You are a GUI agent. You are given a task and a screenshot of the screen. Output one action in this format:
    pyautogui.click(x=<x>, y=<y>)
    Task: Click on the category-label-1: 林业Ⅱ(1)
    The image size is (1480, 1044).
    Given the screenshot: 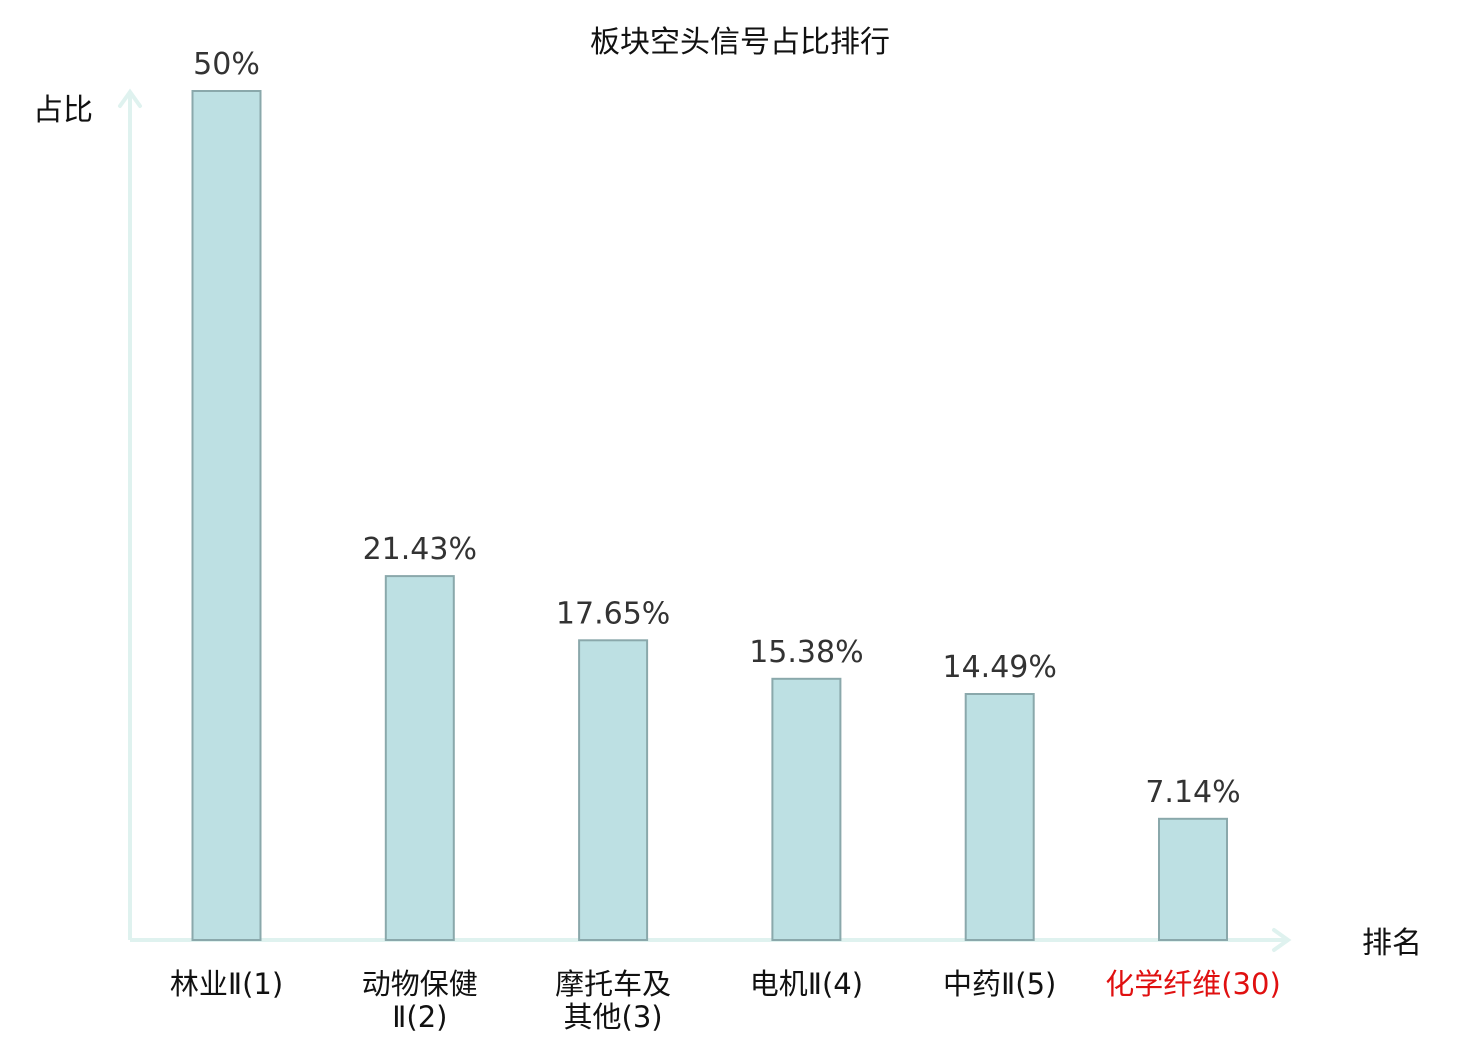 What is the action you would take?
    pyautogui.click(x=226, y=984)
    